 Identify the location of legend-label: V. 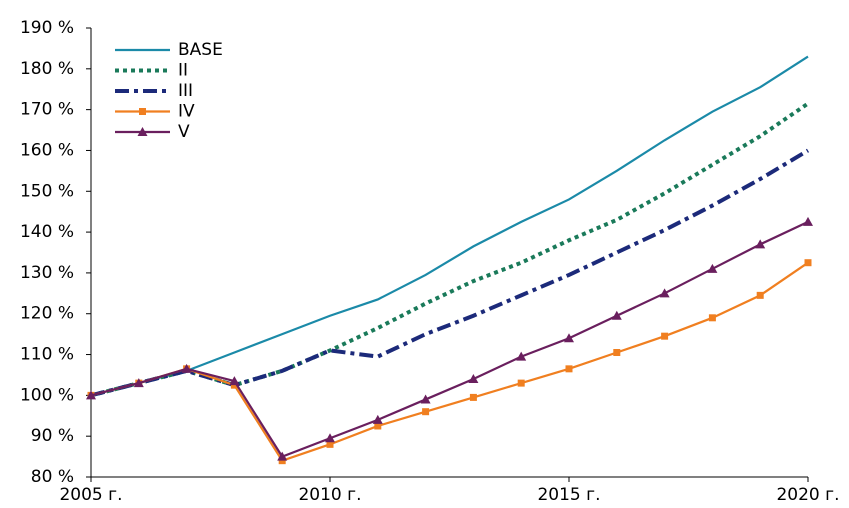
(184, 132).